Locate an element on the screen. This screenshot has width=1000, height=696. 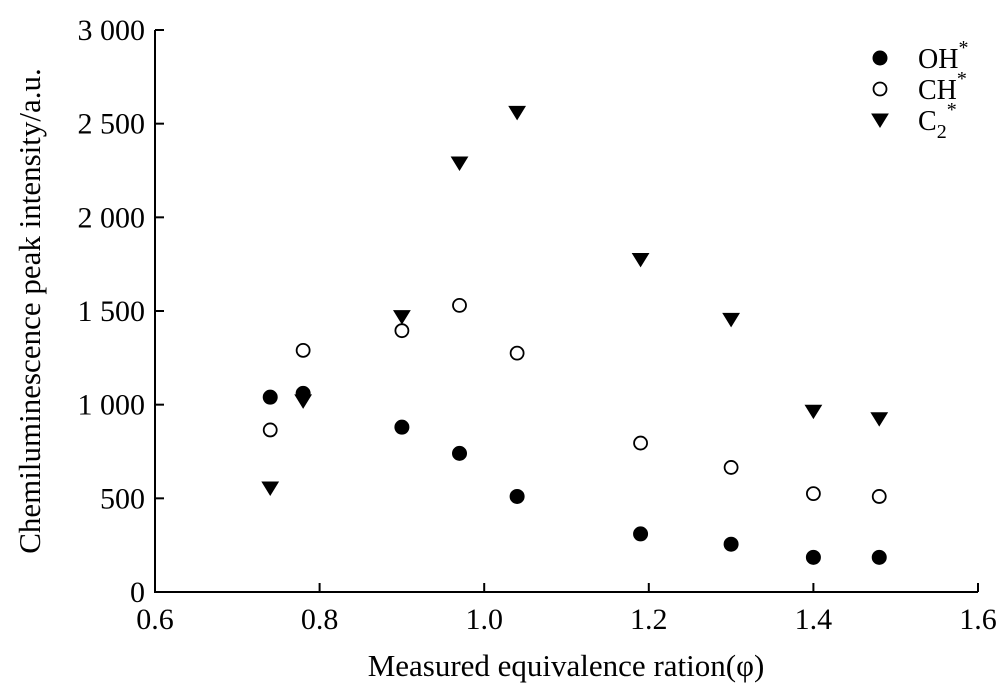
legend-marker-ch is located at coordinates (880, 89).